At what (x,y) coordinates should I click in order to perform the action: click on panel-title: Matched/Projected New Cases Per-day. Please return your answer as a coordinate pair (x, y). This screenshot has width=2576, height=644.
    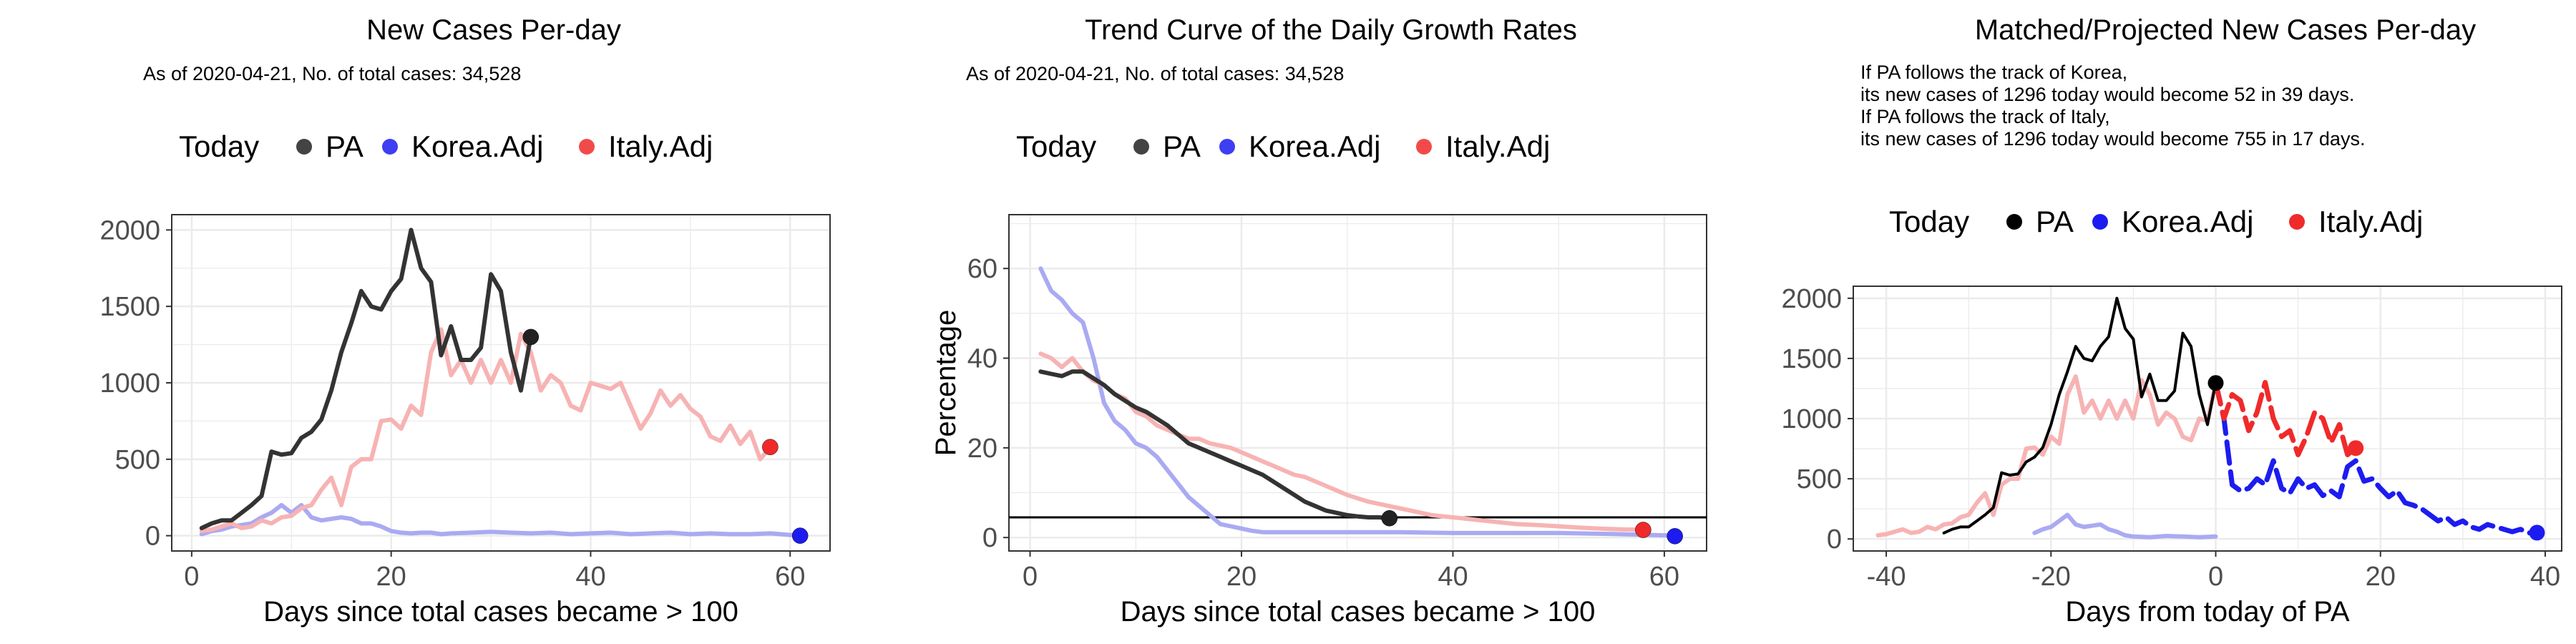
    Looking at the image, I should click on (2225, 30).